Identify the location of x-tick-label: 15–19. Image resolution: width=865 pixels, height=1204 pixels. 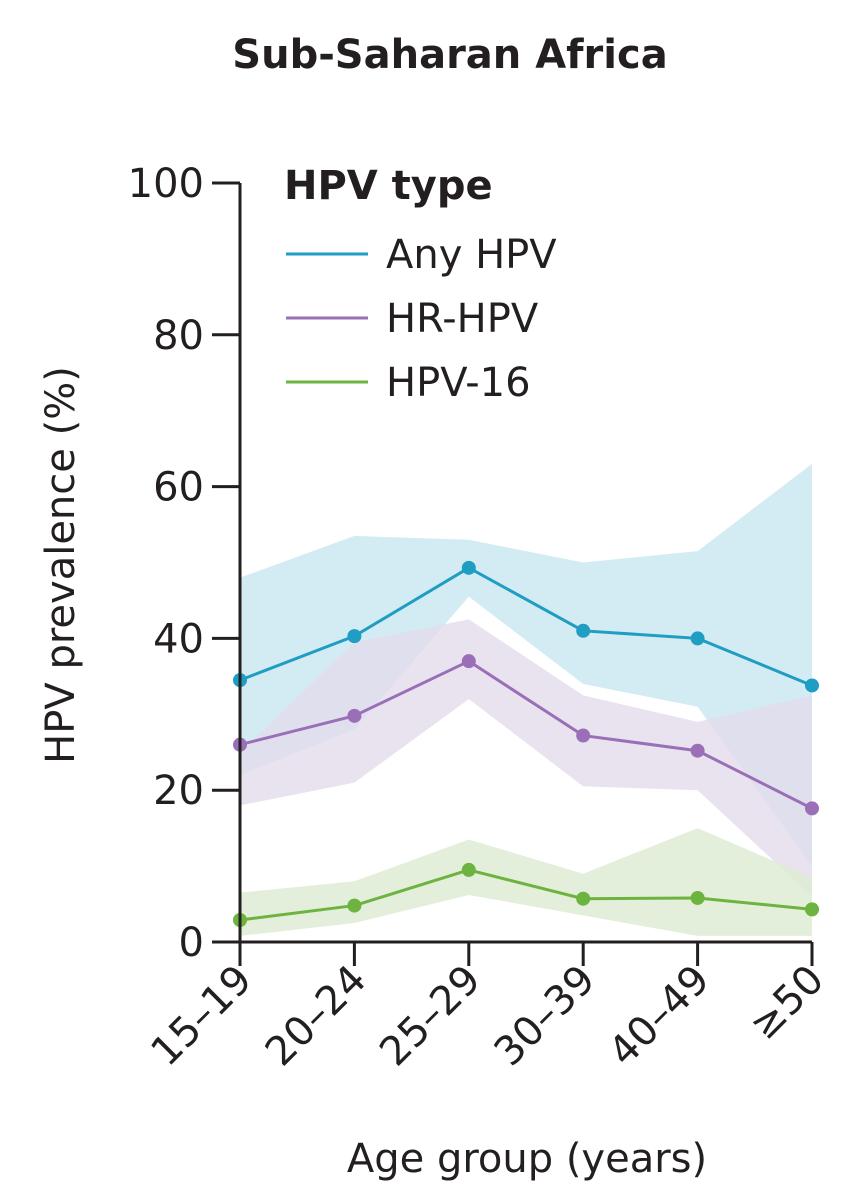
(201, 1016).